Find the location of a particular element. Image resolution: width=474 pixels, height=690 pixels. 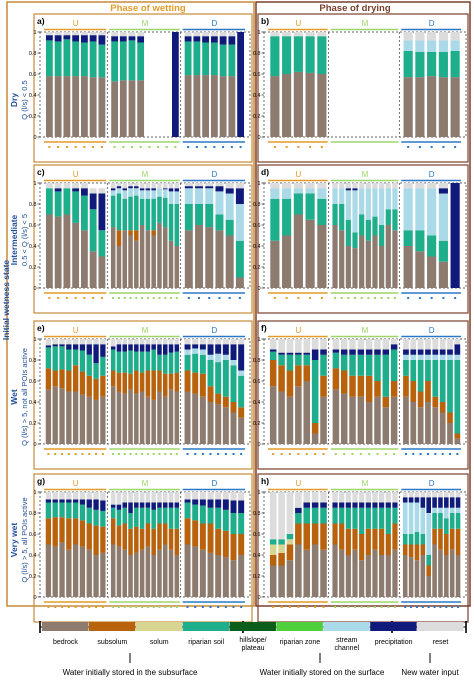

panel-c: c) 0 0.2 0.4 0.6 0.8 1 U M D is located at coordinates (141, 239).